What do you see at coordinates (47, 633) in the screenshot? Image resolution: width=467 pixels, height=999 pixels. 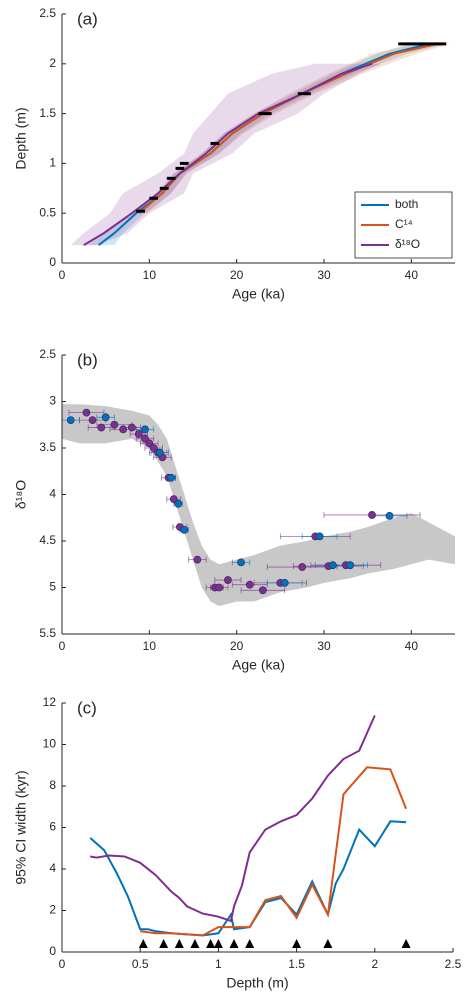 I see `y-tick-label: 5.5` at bounding box center [47, 633].